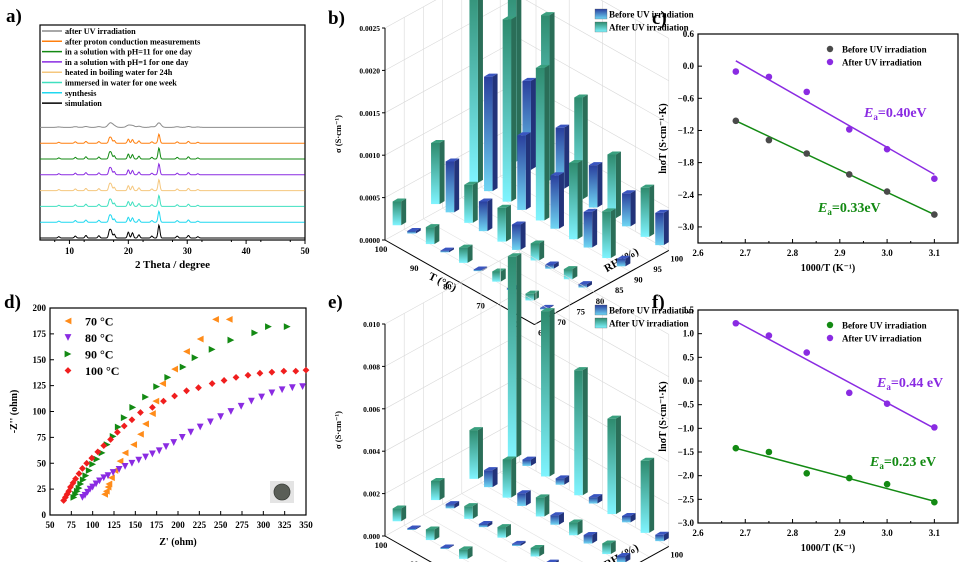  What do you see at coordinates (100, 31) in the screenshot?
I see `legend-label: after UV irradiation` at bounding box center [100, 31].